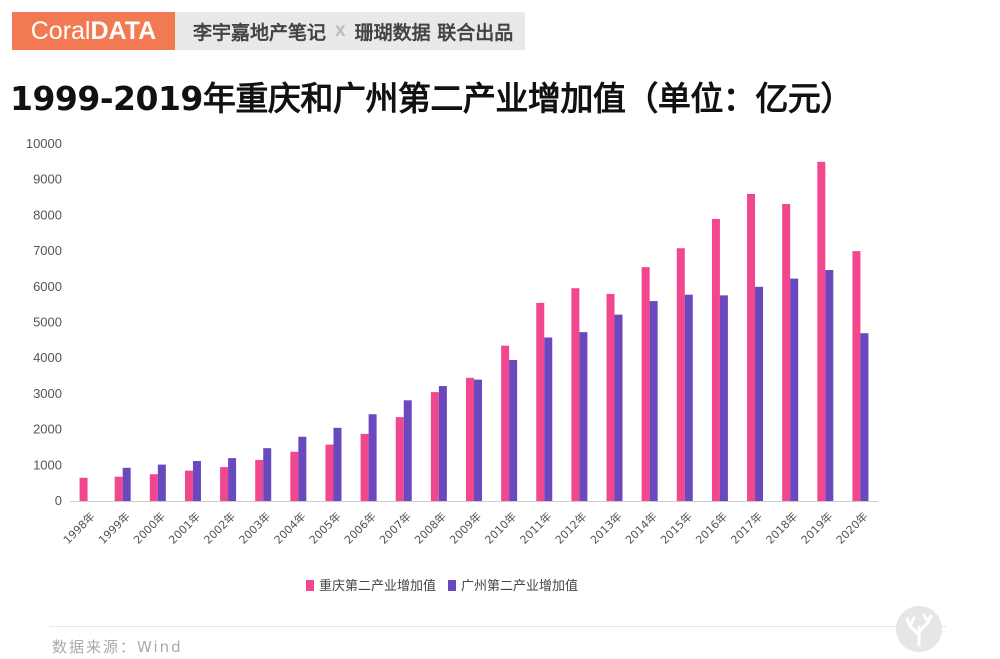  What do you see at coordinates (47, 286) in the screenshot?
I see `y-tick-label: 6000` at bounding box center [47, 286].